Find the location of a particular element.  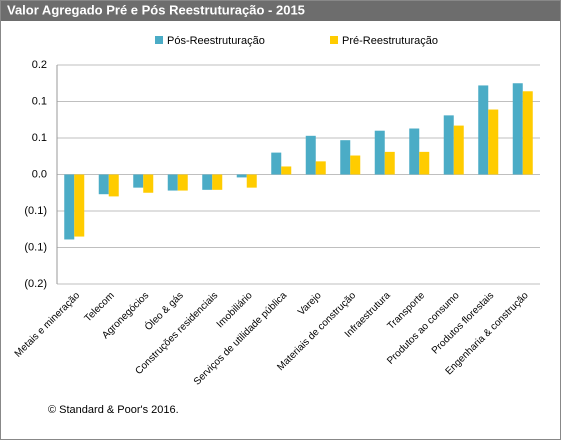

source-note: © Standard & Poor's 2016. is located at coordinates (113, 410).